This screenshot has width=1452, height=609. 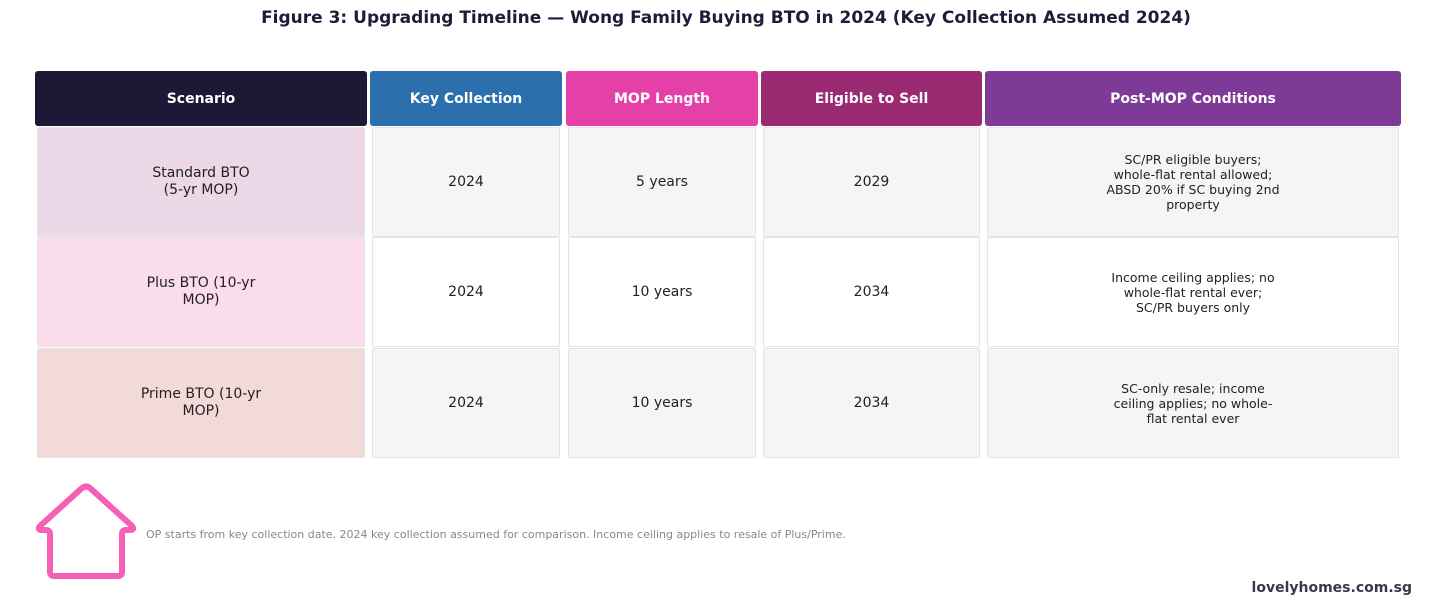 What do you see at coordinates (662, 182) in the screenshot?
I see `cell-mop-length: 5 years` at bounding box center [662, 182].